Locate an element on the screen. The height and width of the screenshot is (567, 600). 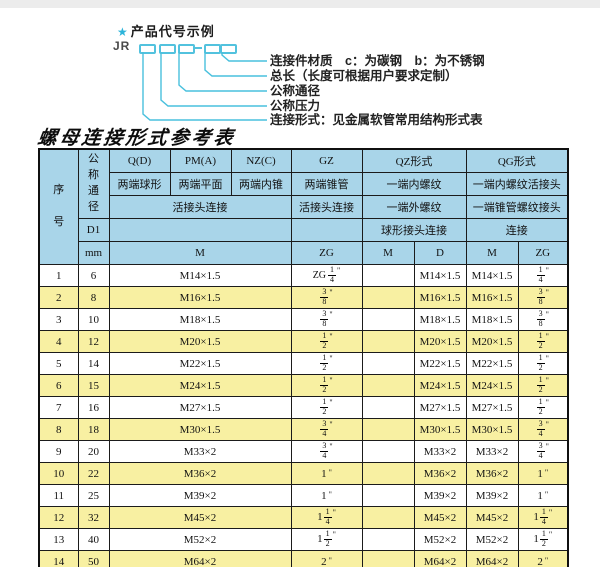
qz-d-cell: M27×1.5 is located at coordinates (440, 407).